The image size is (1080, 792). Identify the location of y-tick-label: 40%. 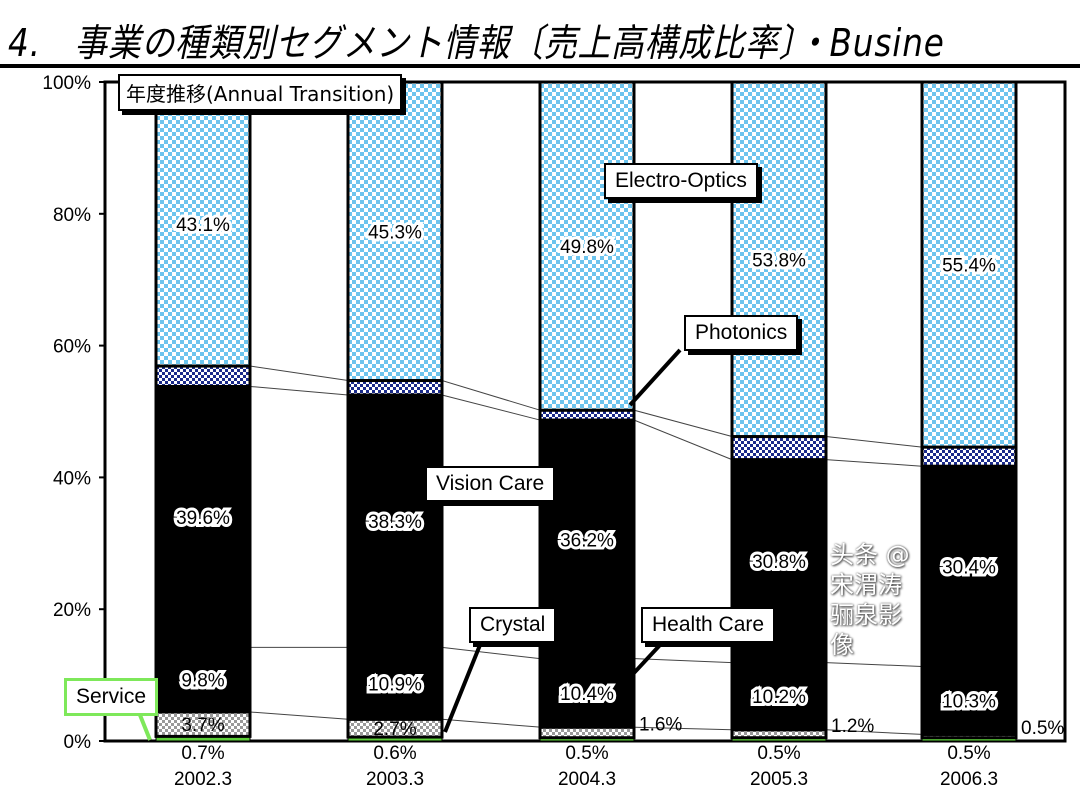
(72, 478).